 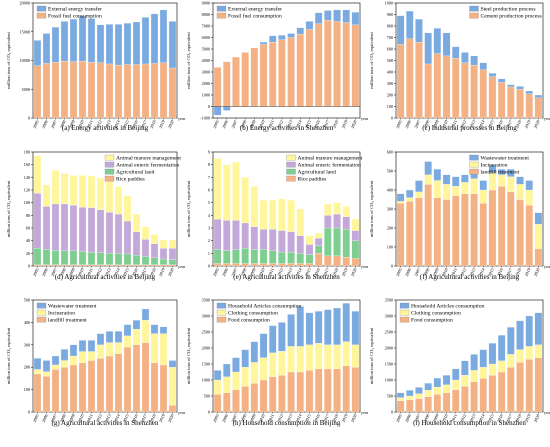 I want to click on legend-label: Clothing consumption, so click(x=253, y=314).